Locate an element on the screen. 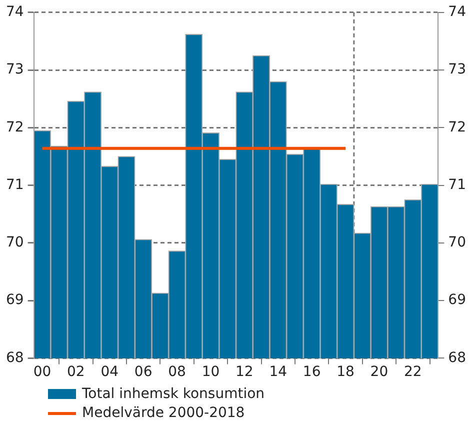  legend-label: Medelvärde 2000-2018 is located at coordinates (163, 413).